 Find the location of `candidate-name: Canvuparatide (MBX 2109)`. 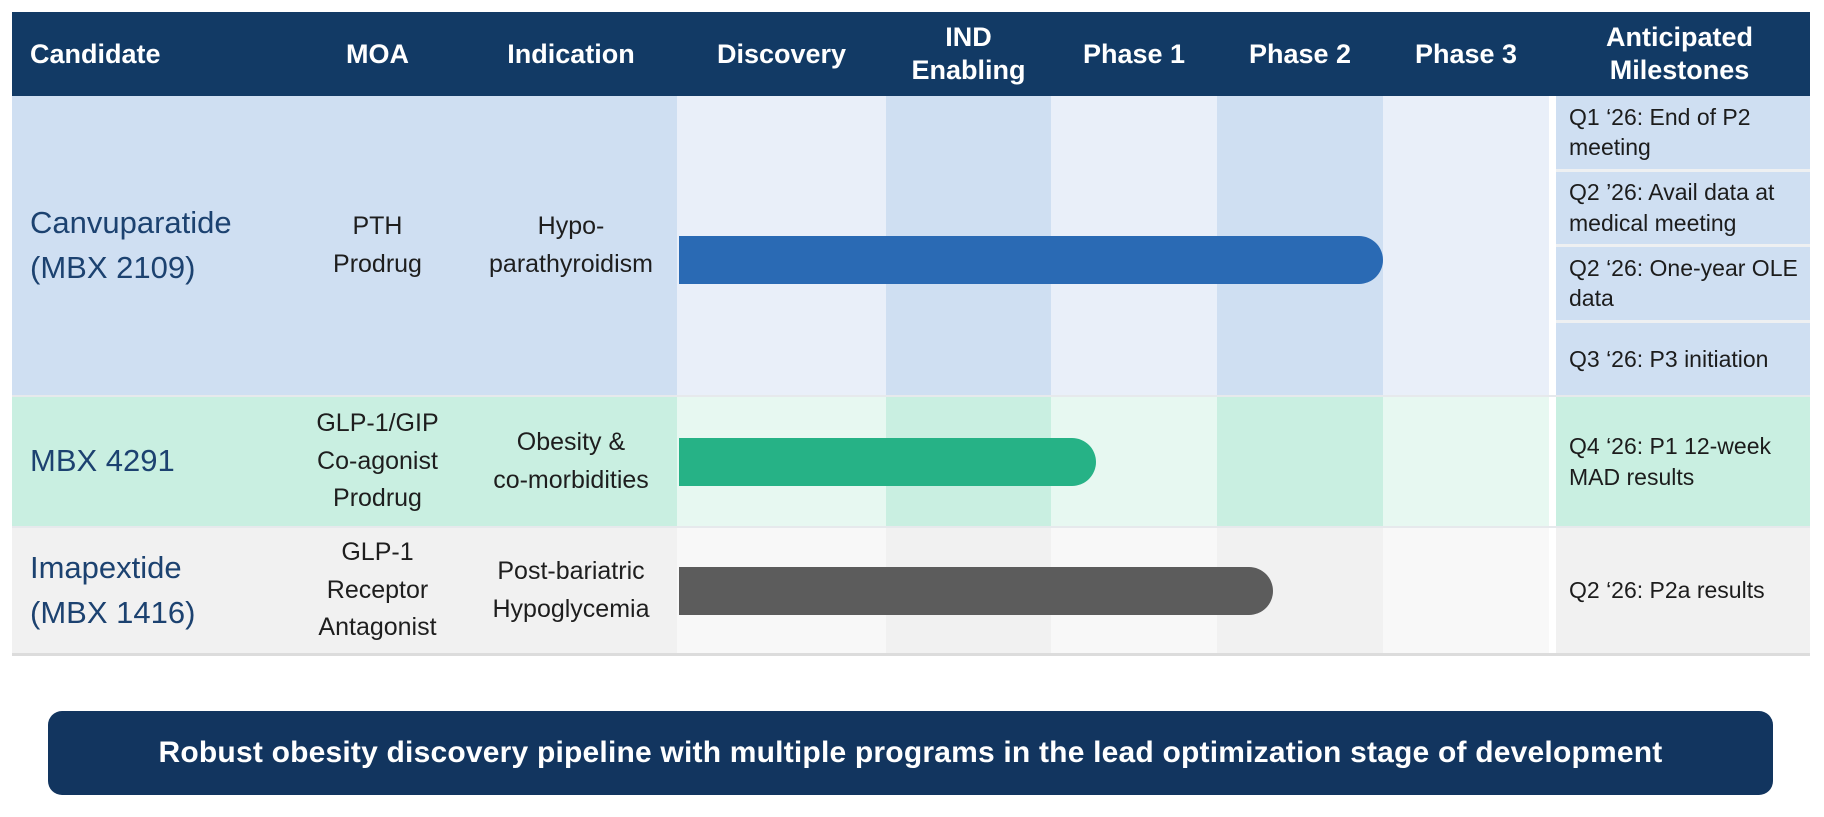

candidate-name: Canvuparatide (MBX 2109) is located at coordinates (151, 245).